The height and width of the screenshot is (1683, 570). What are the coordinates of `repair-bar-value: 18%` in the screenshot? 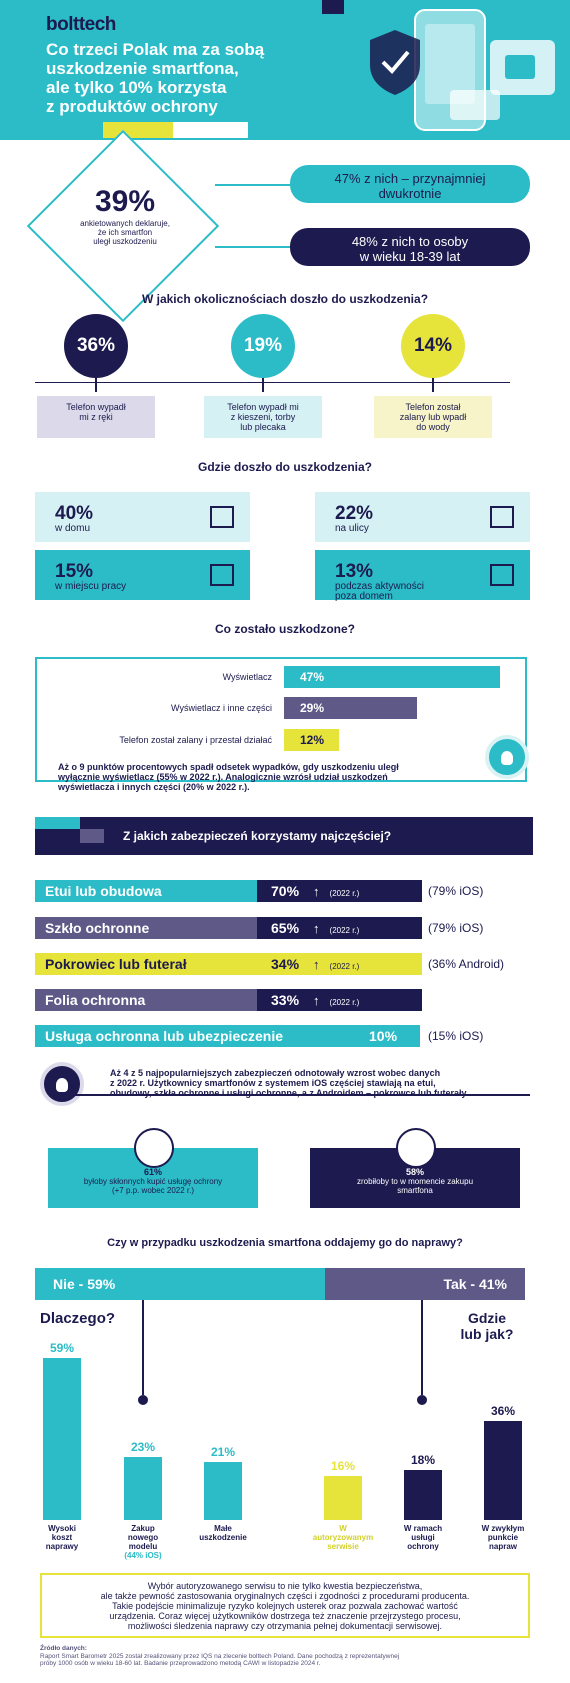 It's located at (423, 1460).